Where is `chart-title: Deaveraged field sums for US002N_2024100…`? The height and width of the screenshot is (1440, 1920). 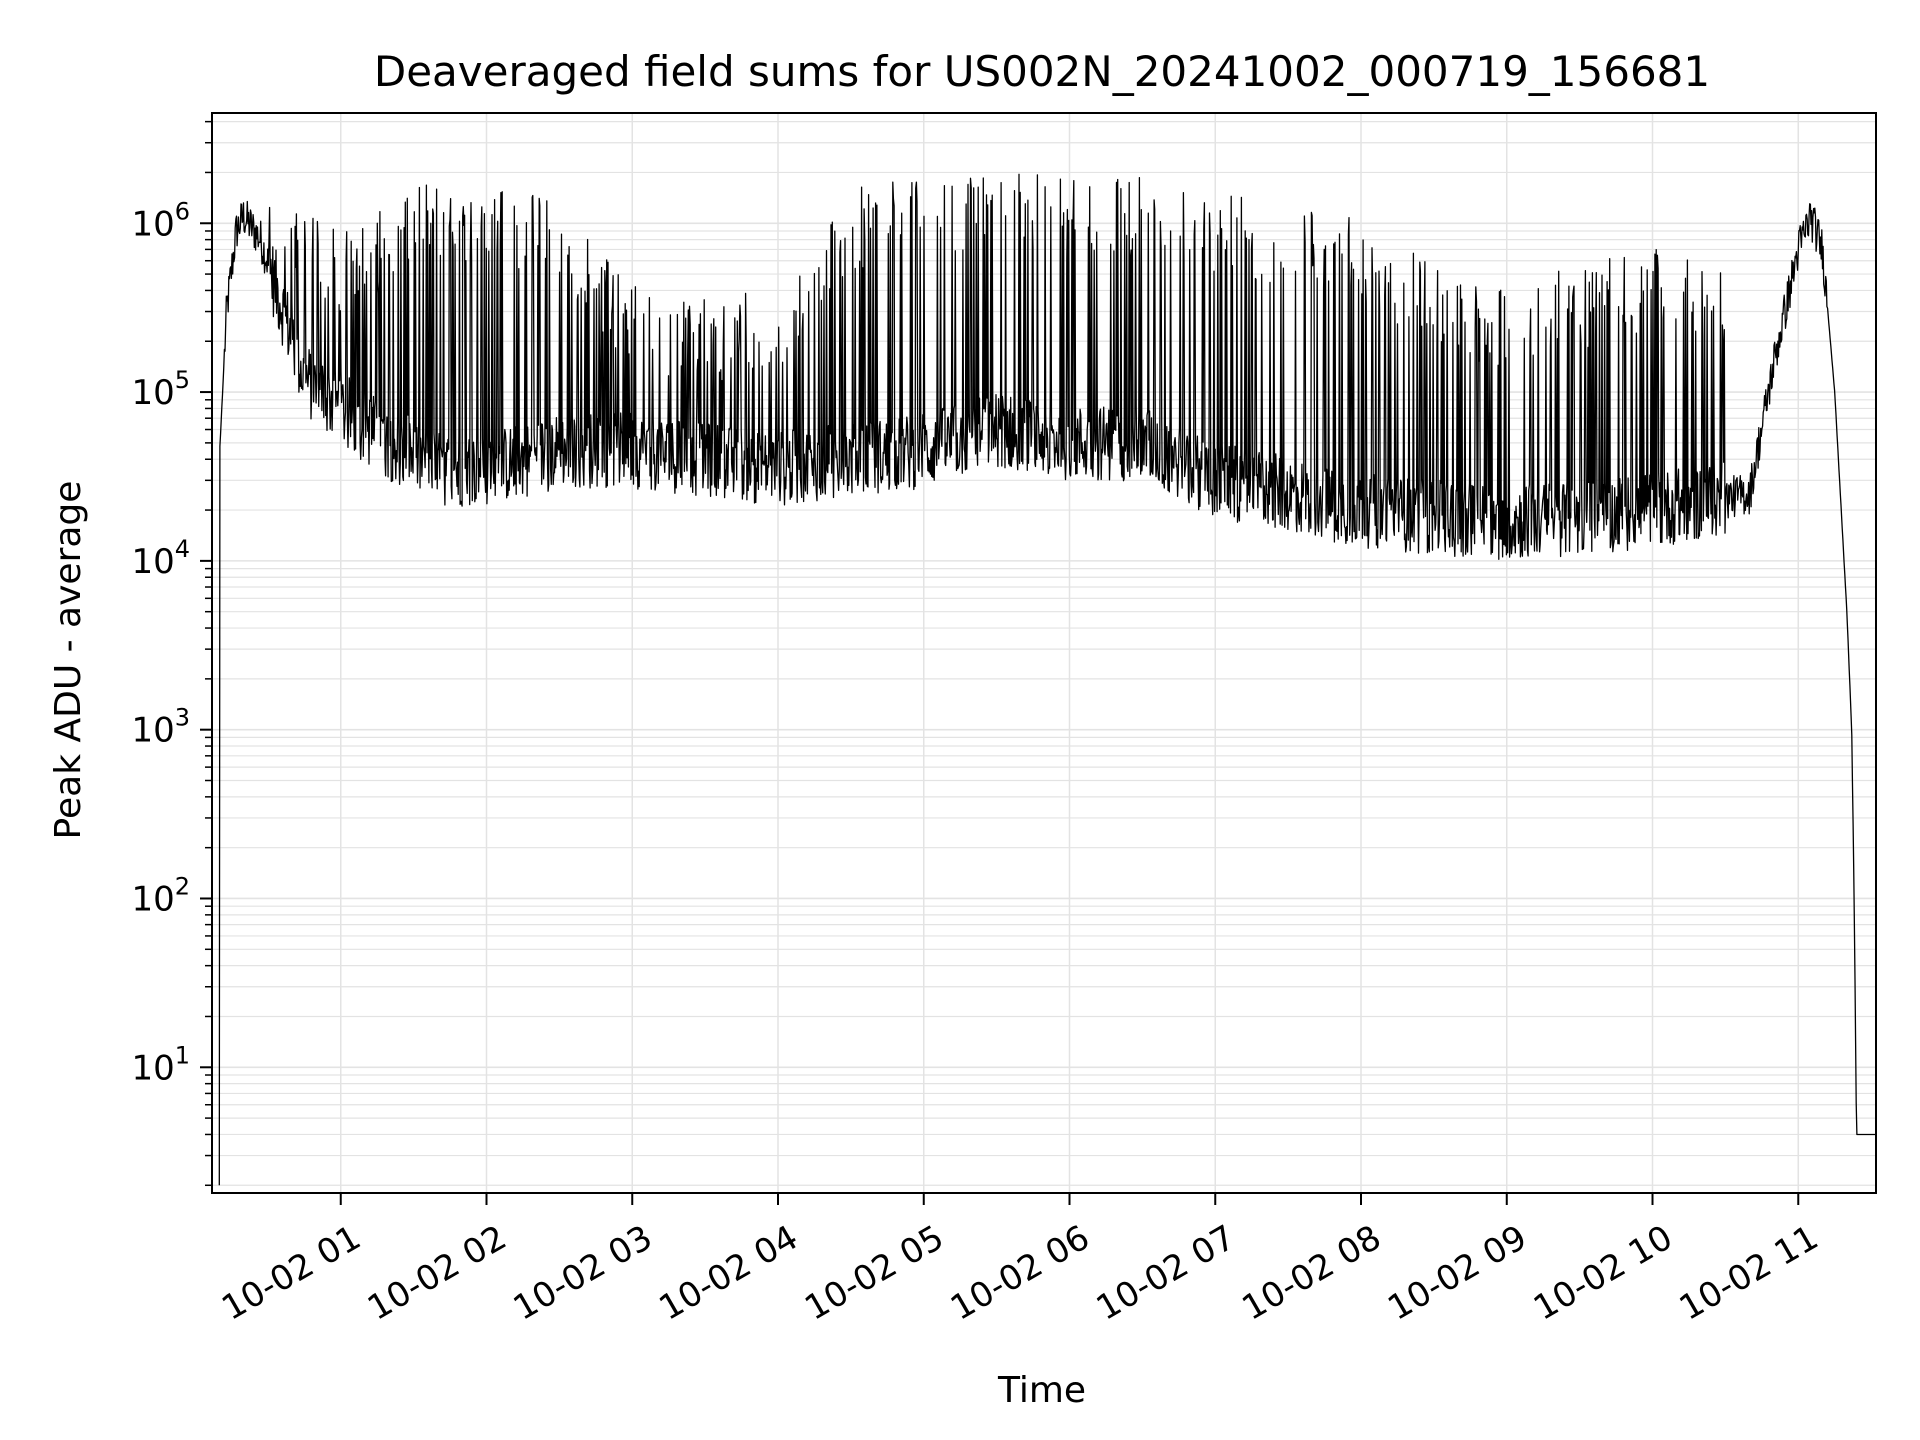 chart-title: Deaveraged field sums for US002N_2024100… is located at coordinates (1042, 71).